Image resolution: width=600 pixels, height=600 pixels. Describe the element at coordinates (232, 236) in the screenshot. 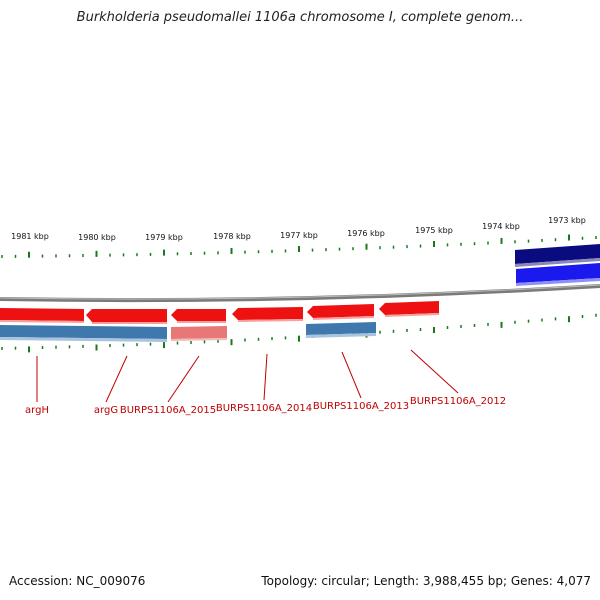

I see `scale-label: 1978 kbp` at that location.